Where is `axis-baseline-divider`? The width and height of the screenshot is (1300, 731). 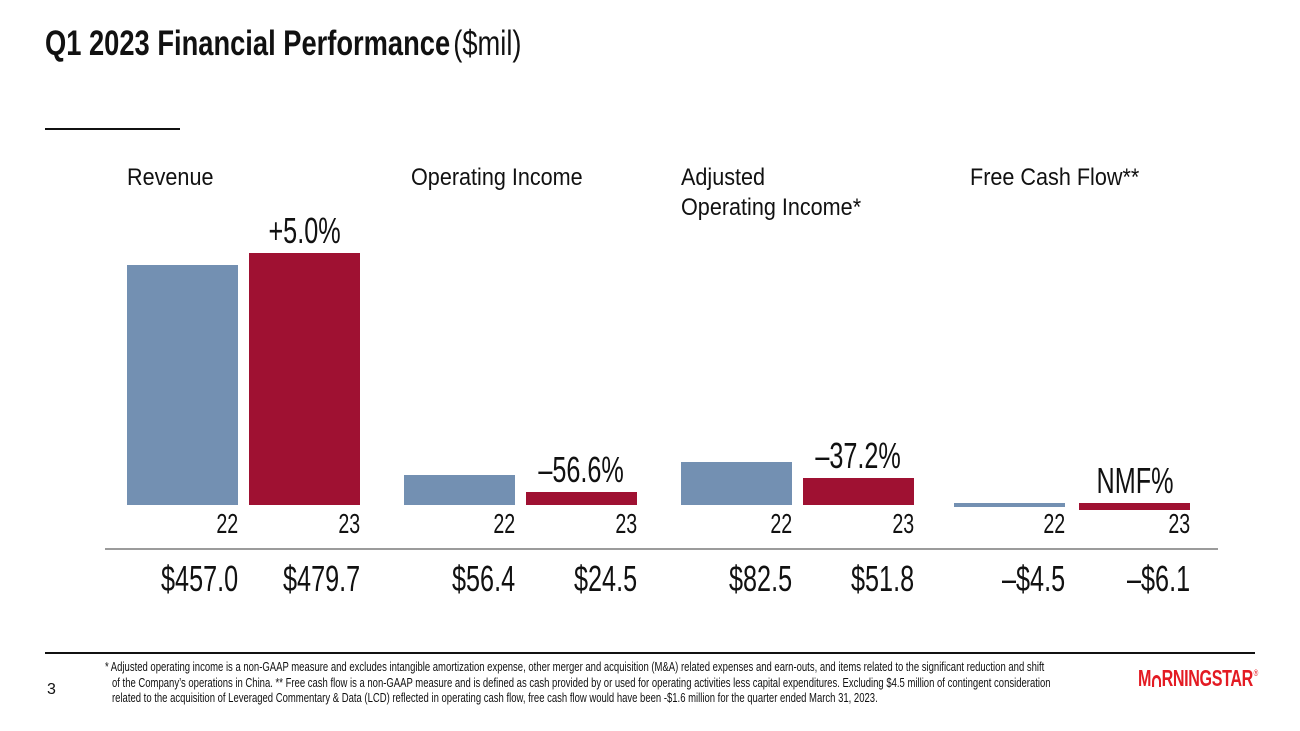 axis-baseline-divider is located at coordinates (661, 549).